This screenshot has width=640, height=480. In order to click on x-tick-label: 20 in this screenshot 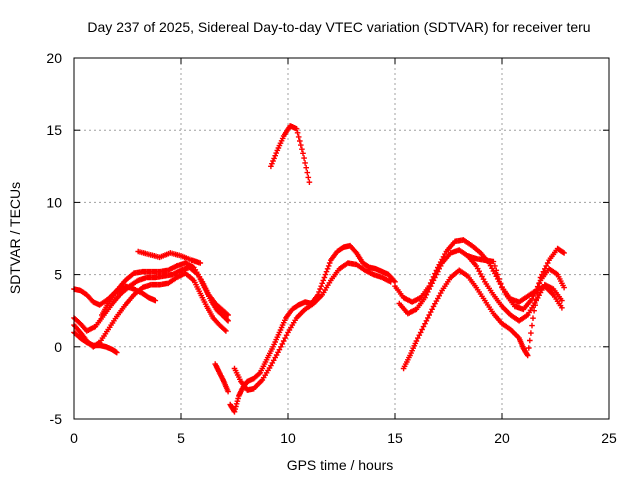, I will do `click(502, 438)`.